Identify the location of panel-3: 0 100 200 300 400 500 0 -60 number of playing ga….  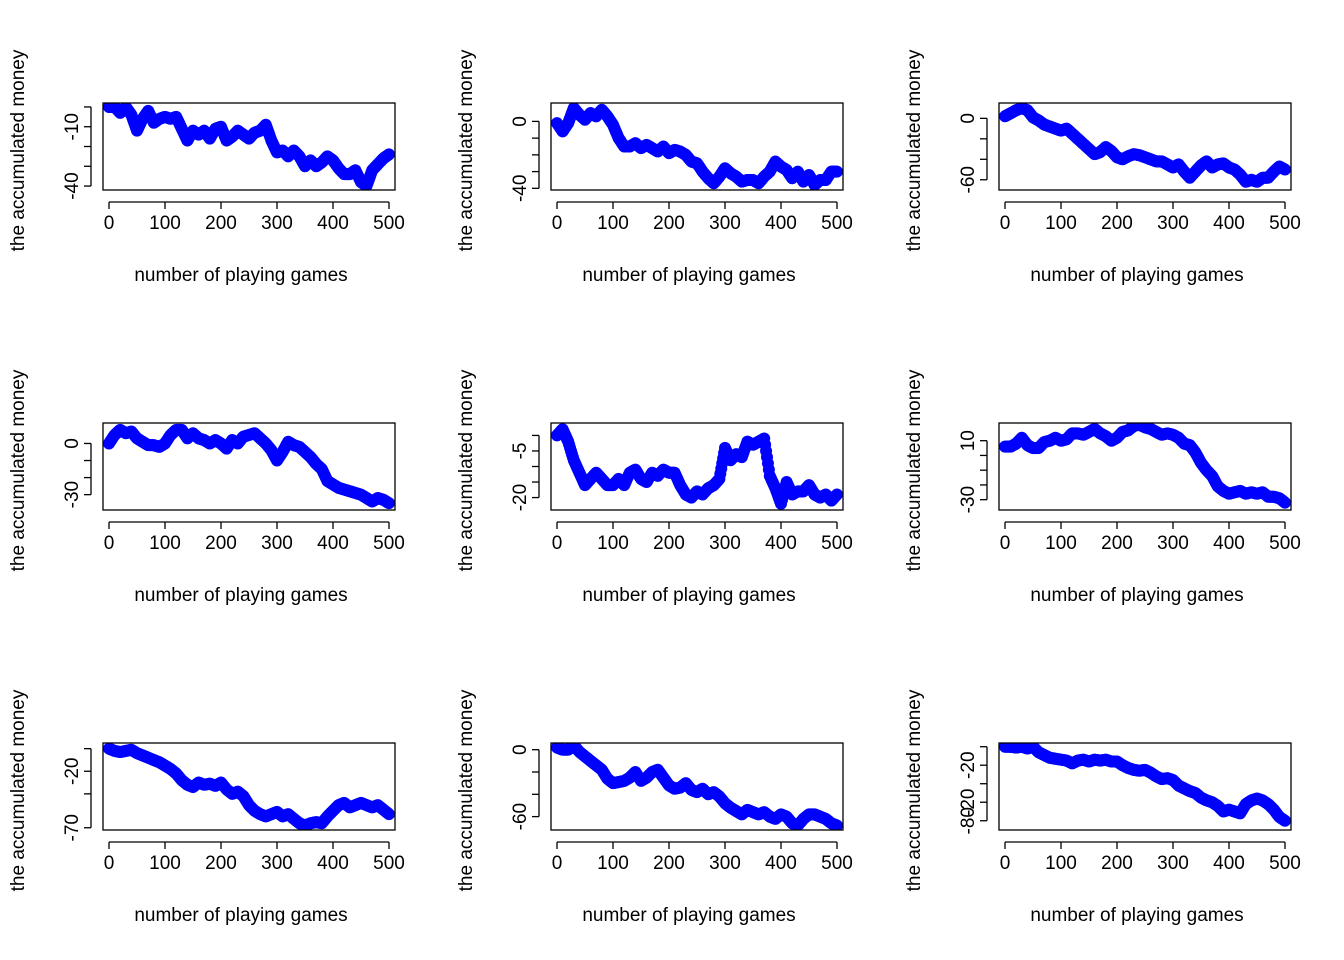
(1102, 167).